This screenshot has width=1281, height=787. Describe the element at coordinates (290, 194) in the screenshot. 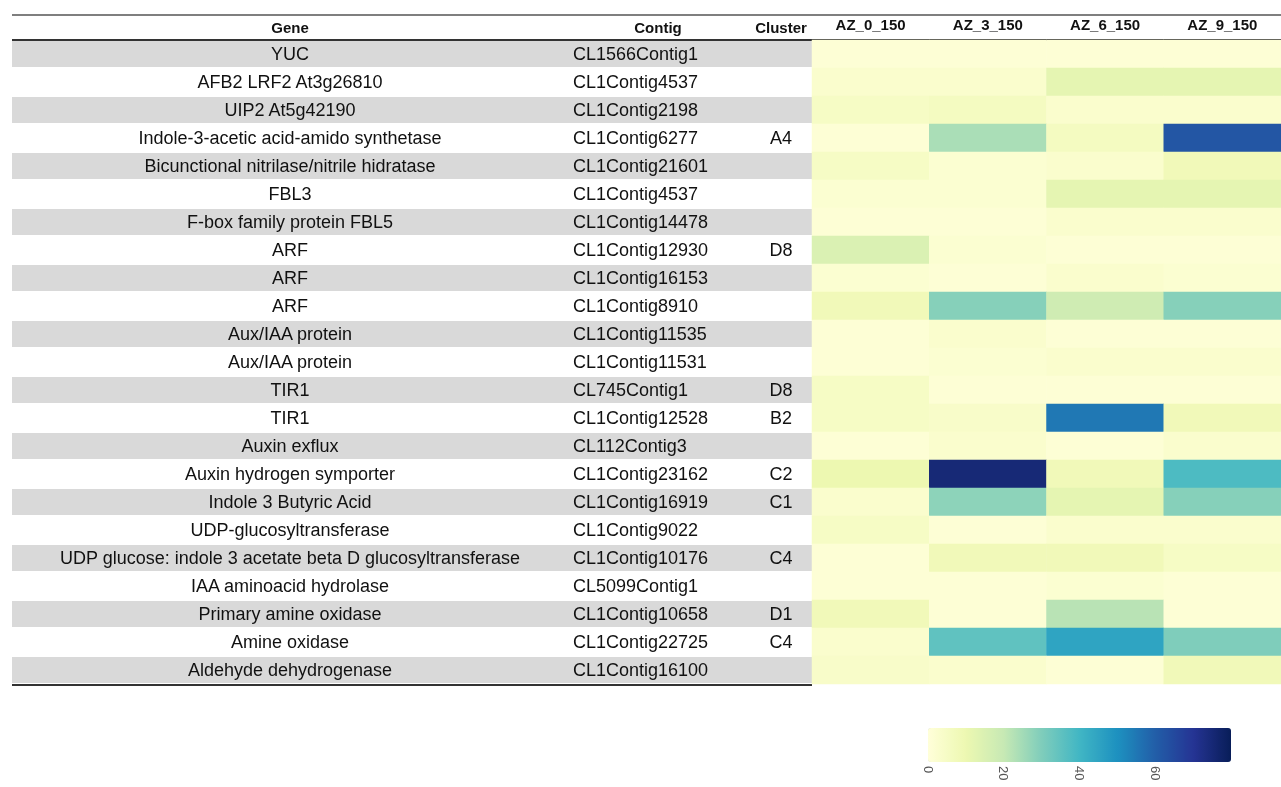

I see `text: FBL3` at that location.